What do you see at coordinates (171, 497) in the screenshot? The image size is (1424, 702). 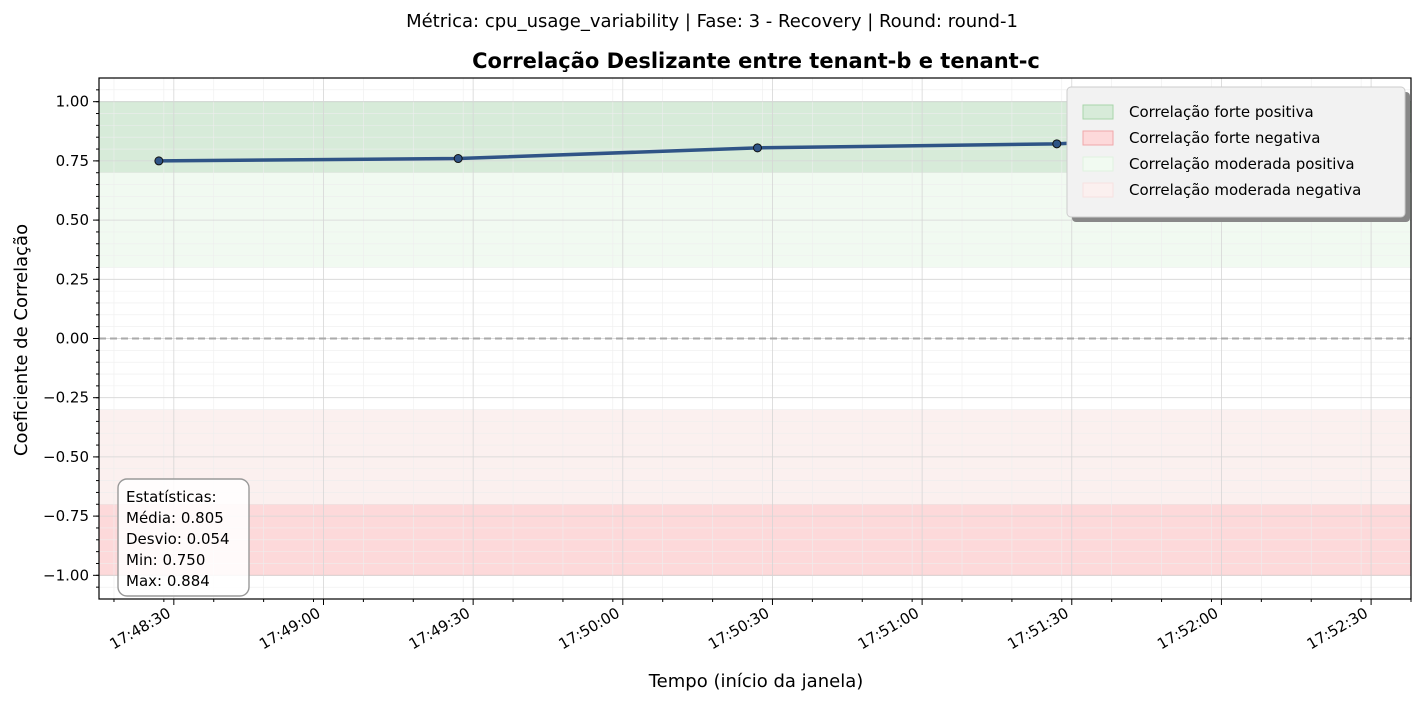 I see `stats-line: Estatísticas:` at bounding box center [171, 497].